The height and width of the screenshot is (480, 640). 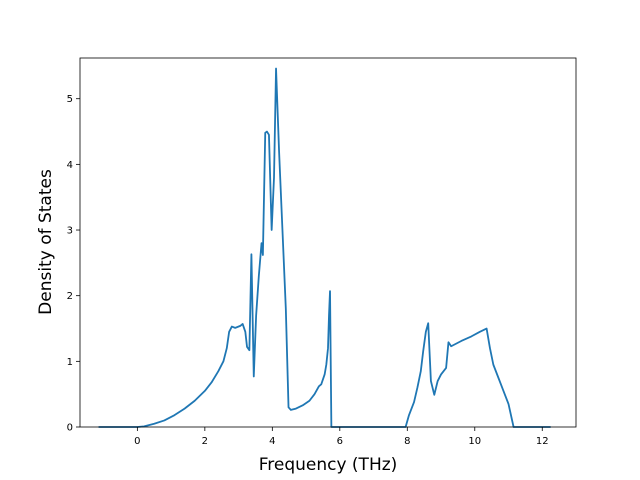 I want to click on x-tick-label: 10, so click(x=474, y=441).